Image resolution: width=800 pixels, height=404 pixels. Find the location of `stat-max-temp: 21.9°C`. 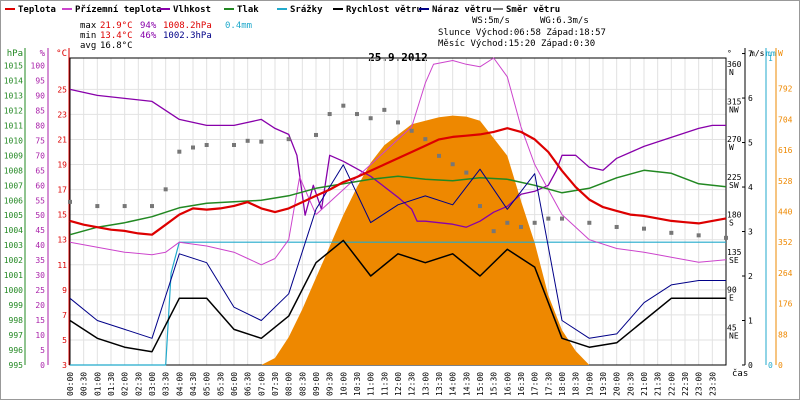

stat-max-temp: 21.9°C is located at coordinates (116, 26).